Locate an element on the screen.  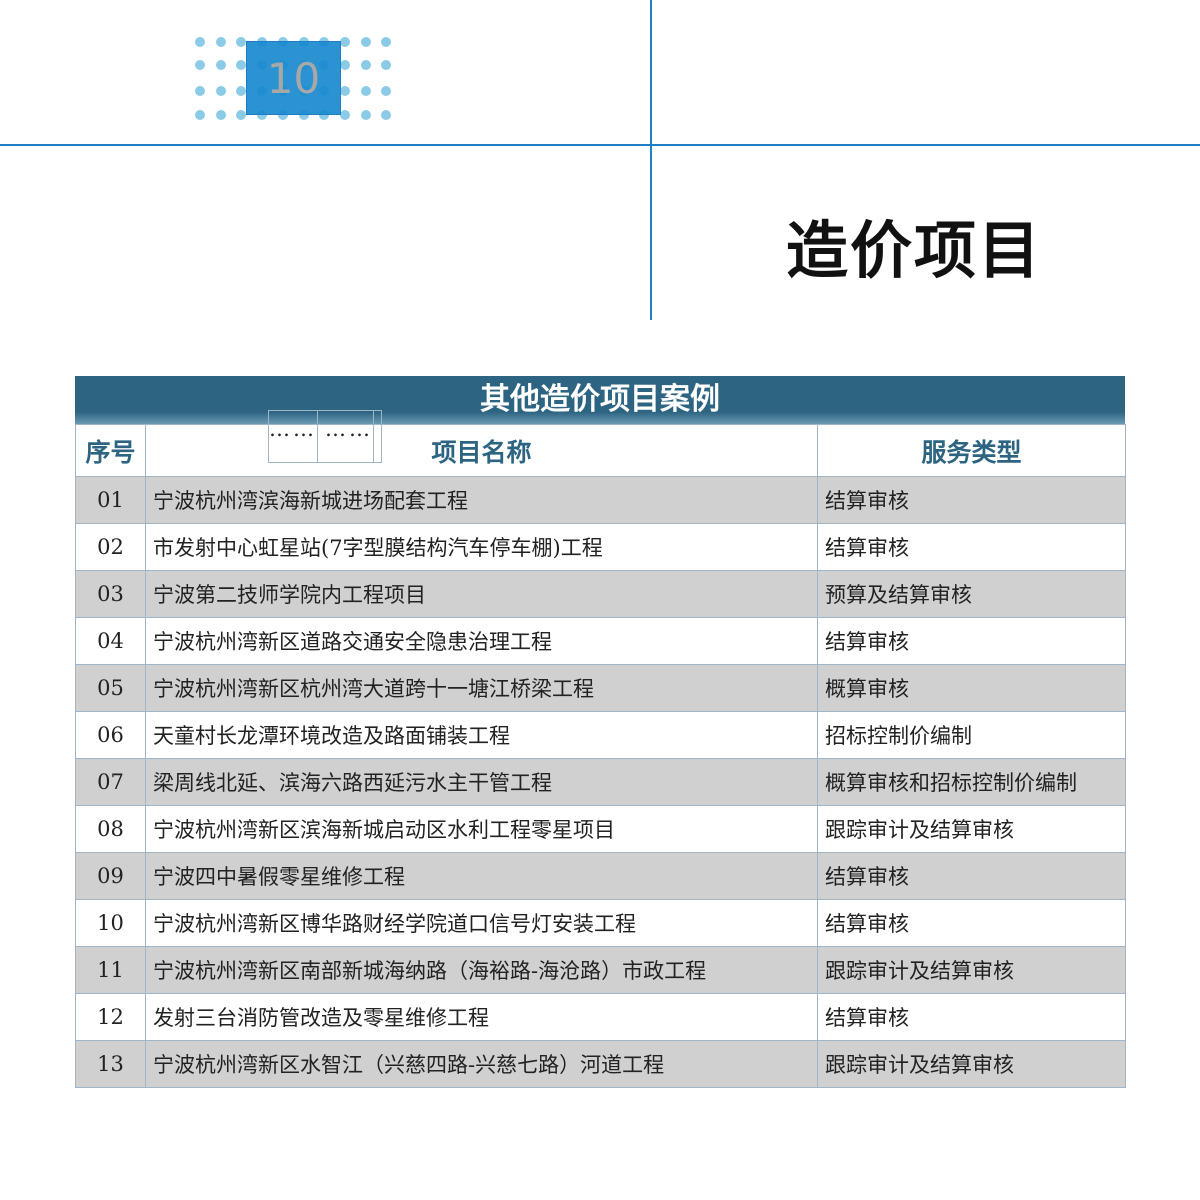
table-row: 09 宁波四中暑假零星维修工程 结算审核 is located at coordinates (600, 876).